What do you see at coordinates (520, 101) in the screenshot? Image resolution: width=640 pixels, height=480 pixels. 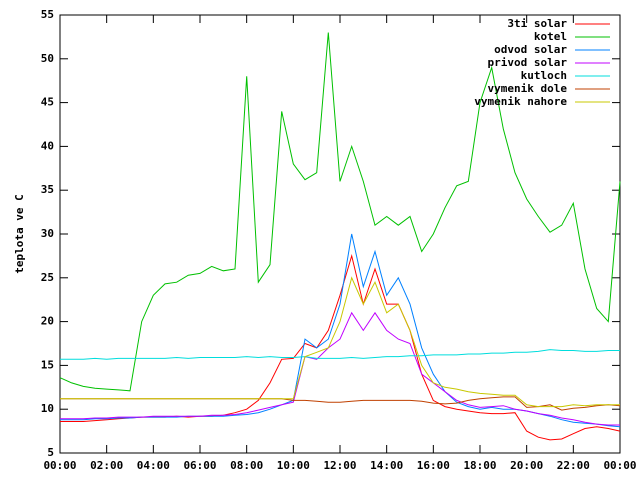 I see `legend-label: vymenik nahore` at bounding box center [520, 101].